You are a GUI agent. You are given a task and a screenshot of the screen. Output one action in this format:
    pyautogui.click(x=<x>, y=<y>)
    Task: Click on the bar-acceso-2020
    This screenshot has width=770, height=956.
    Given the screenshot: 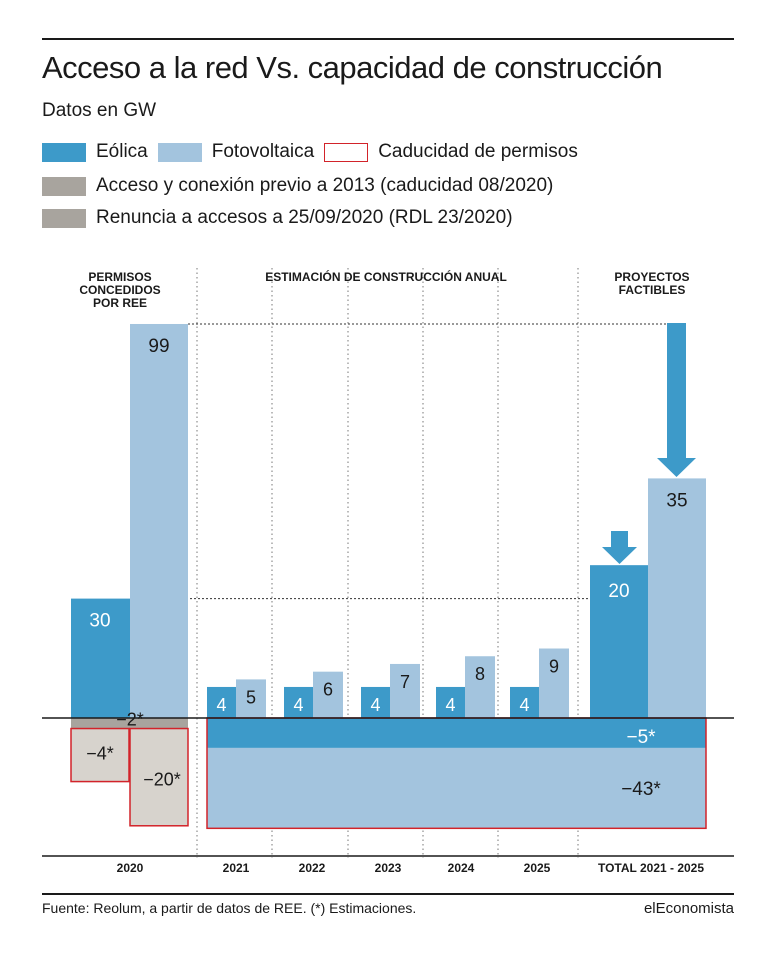 What is the action you would take?
    pyautogui.click(x=129, y=723)
    